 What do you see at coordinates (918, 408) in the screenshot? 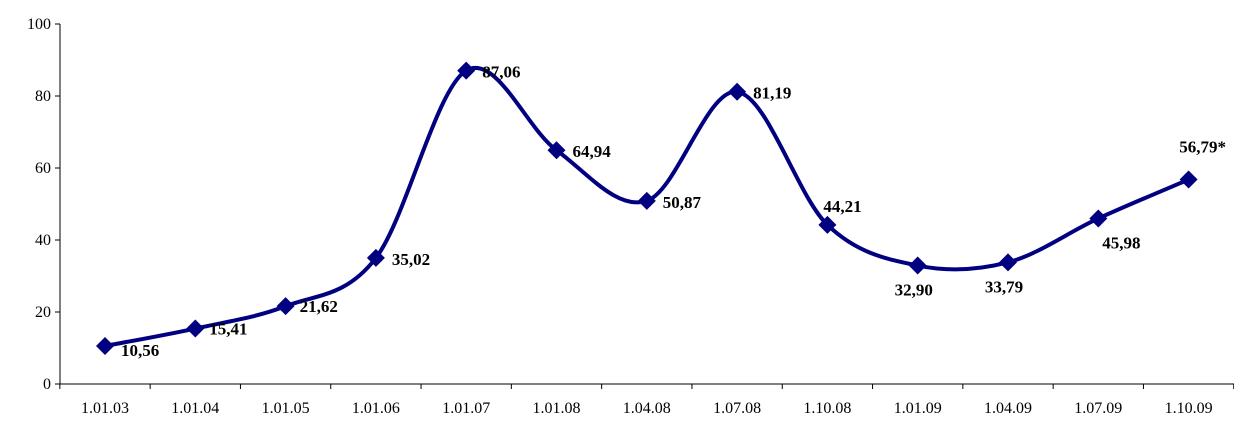
I see `x-tick-label: 1.01.09` at bounding box center [918, 408].